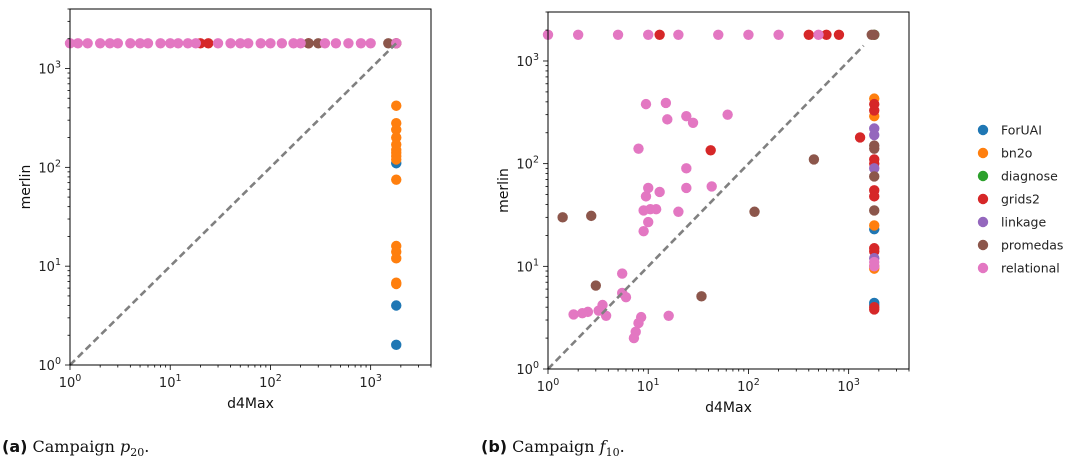 The height and width of the screenshot is (466, 1079). Describe the element at coordinates (983, 153) in the screenshot. I see `legend-marker-bn2o` at that location.